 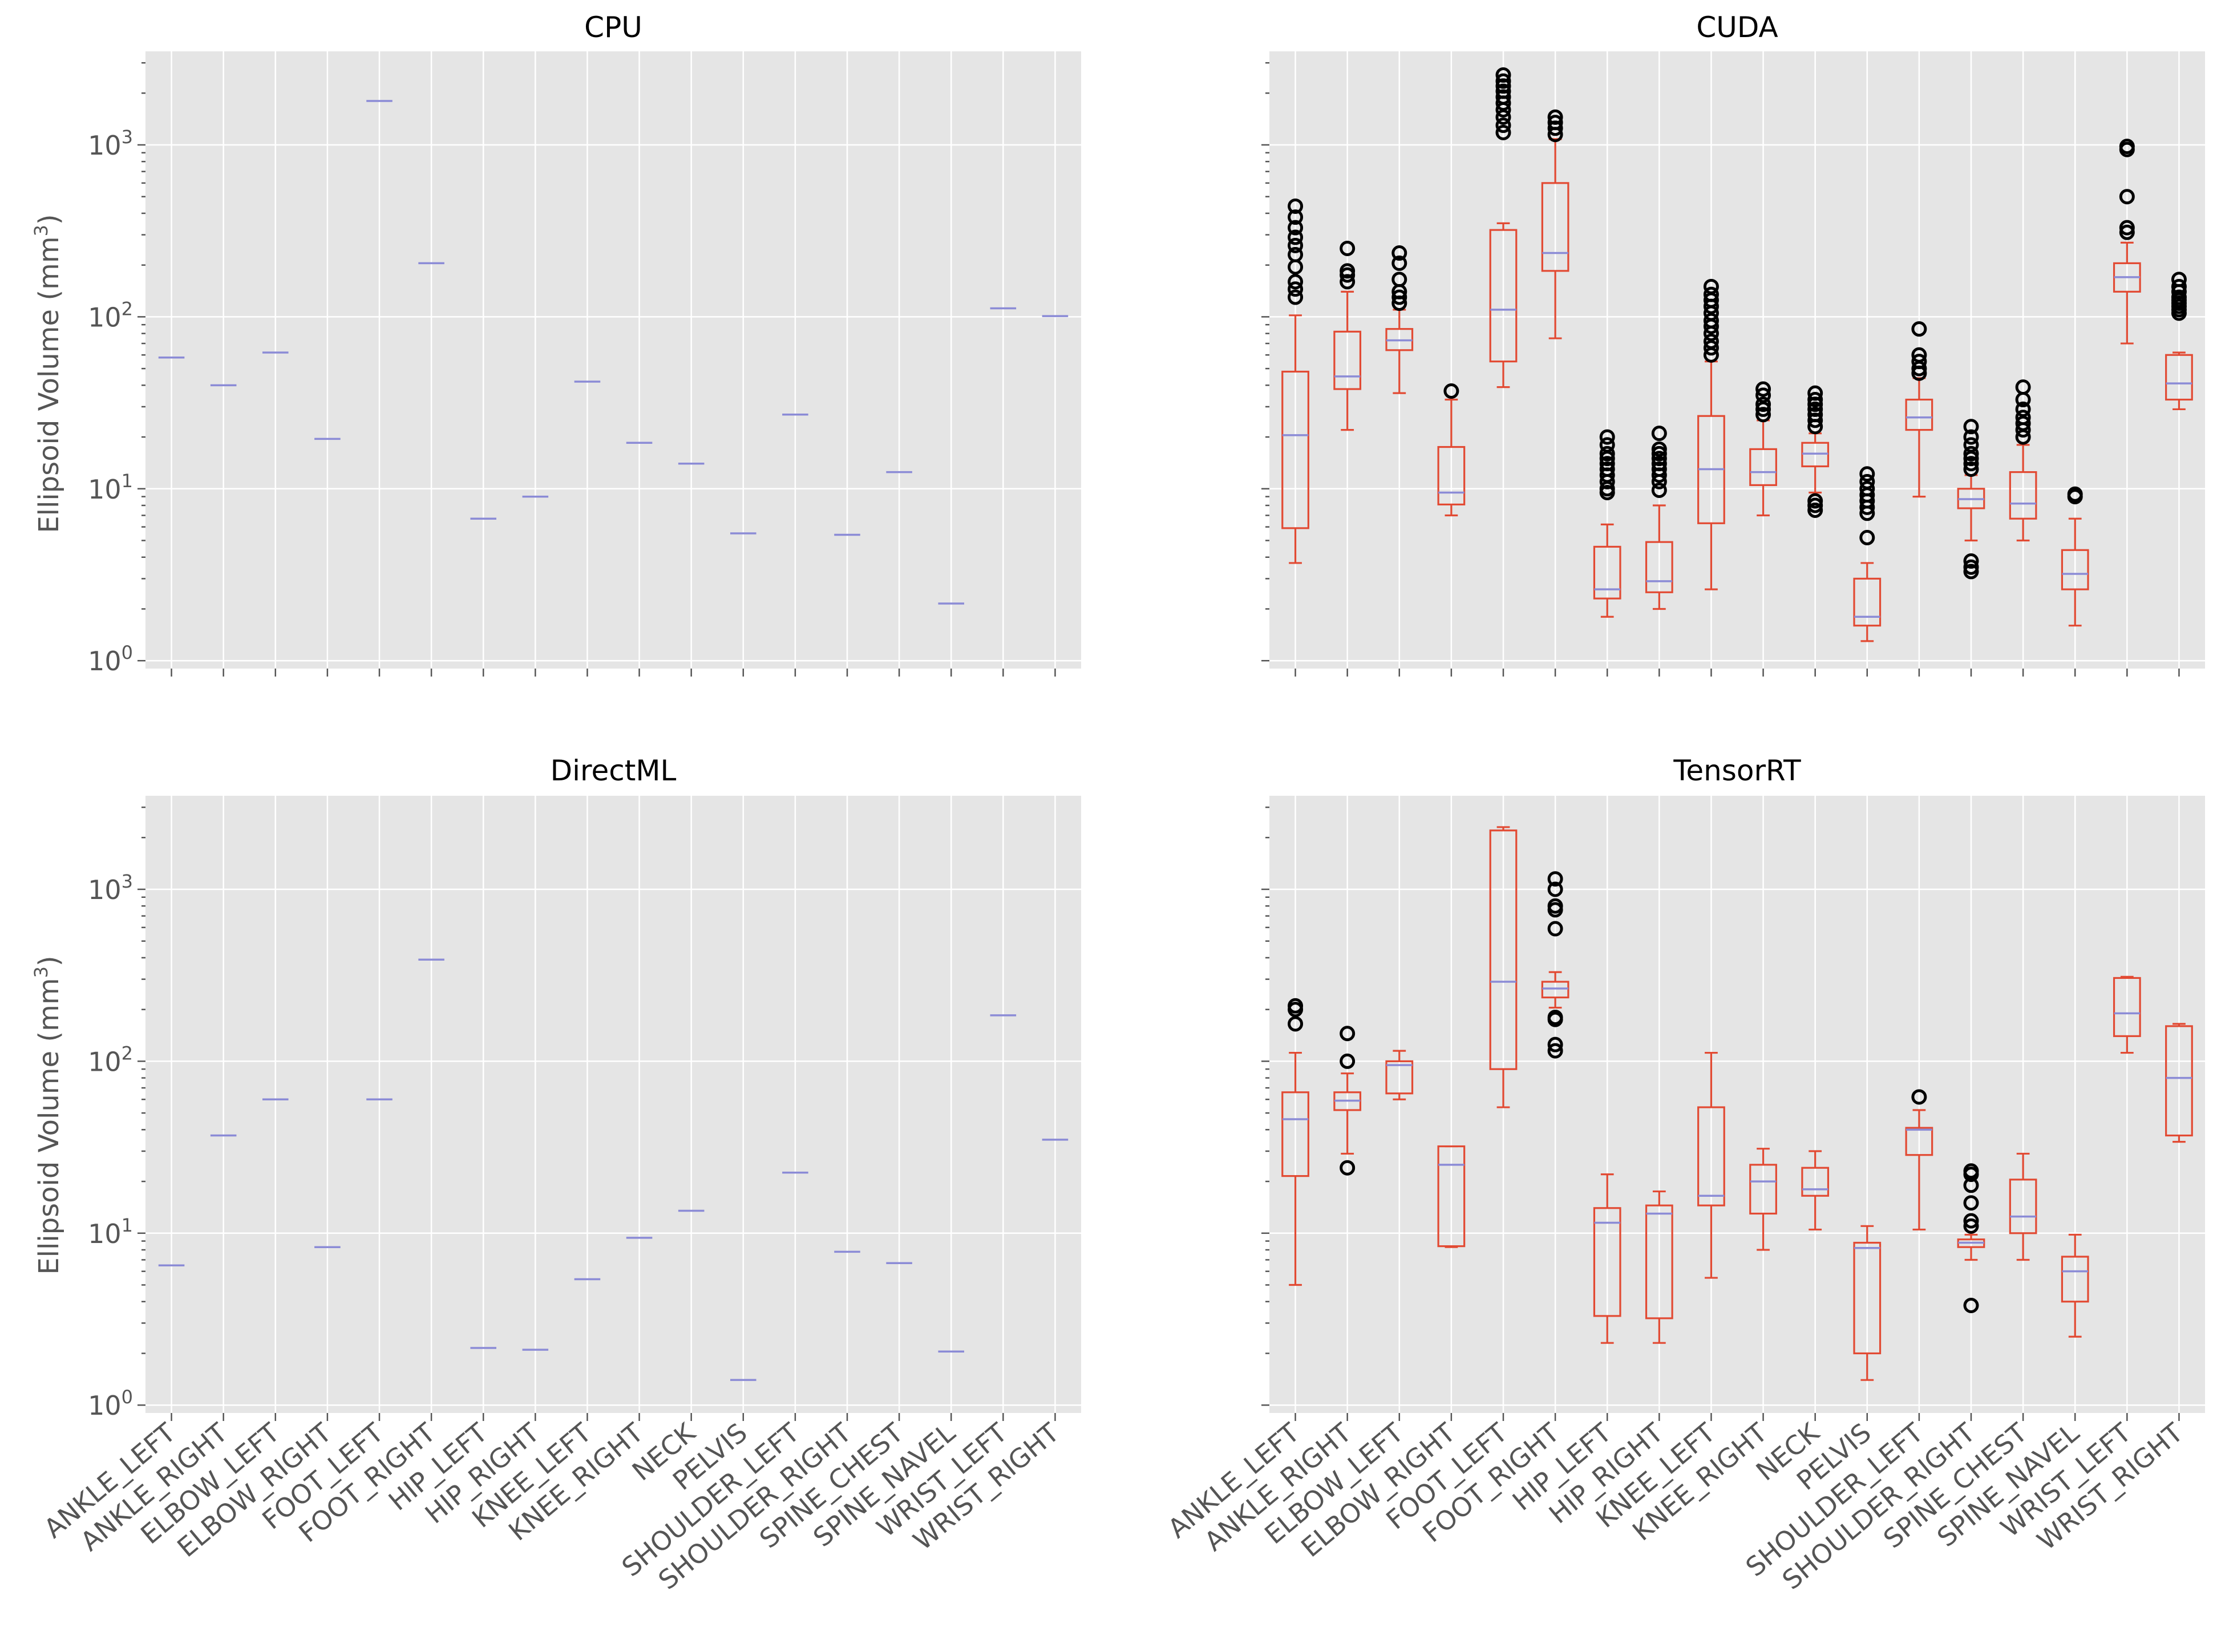 I want to click on y-axis-label-bottom: Ellipsoid Volume (mm3), so click(x=47, y=1114).